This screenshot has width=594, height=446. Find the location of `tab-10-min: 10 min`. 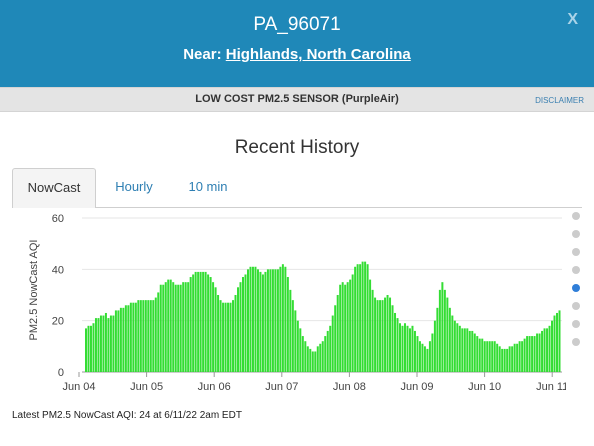

tab-10-min: 10 min is located at coordinates (208, 186).